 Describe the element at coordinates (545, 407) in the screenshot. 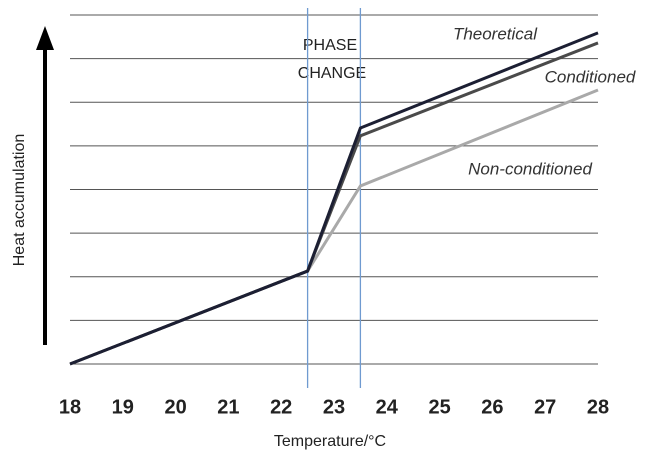

I see `x-tick-label: 27` at that location.